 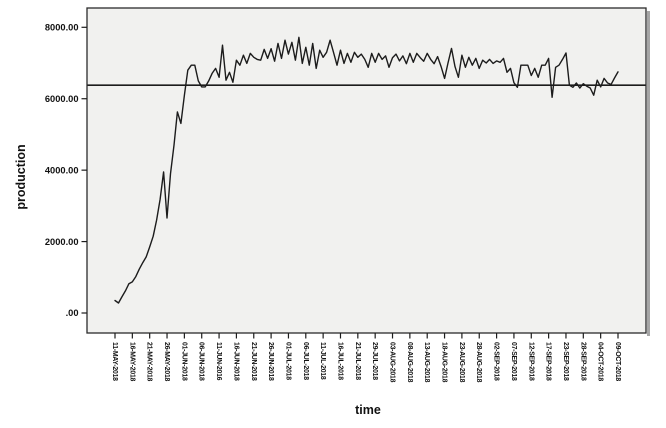 I want to click on x-axis-tick-label: 21-JUN-2018, so click(x=253, y=361).